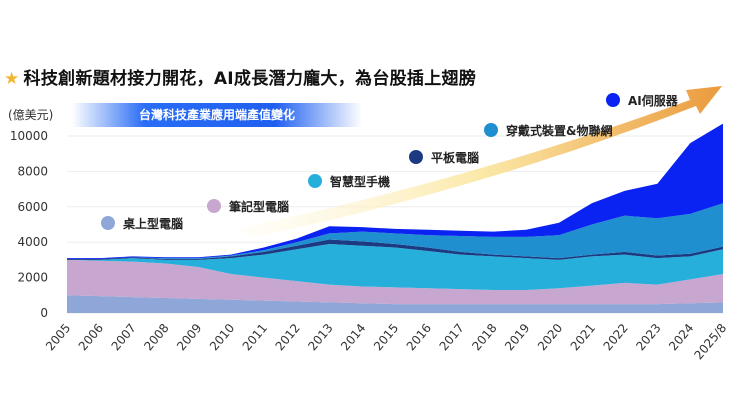  What do you see at coordinates (288, 337) in the screenshot?
I see `x-tick-label: 2012` at bounding box center [288, 337].